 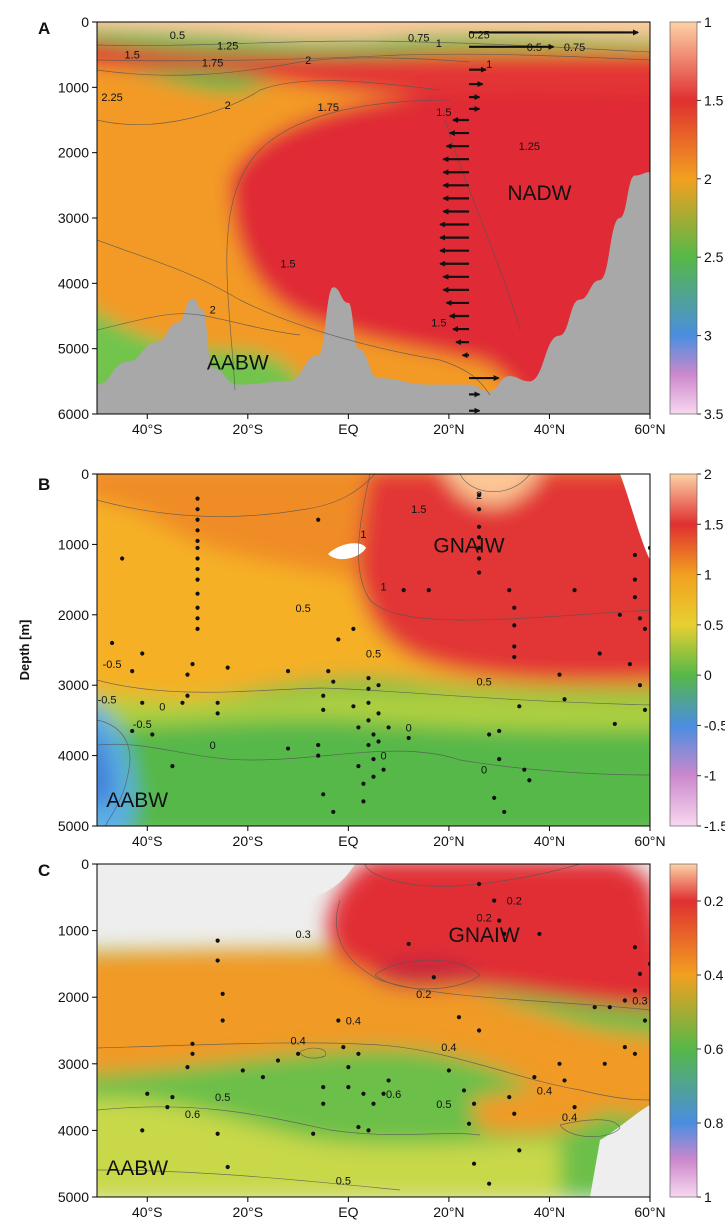 What do you see at coordinates (714, 975) in the screenshot?
I see `panel-c-colorbar-tick-label: 0.4` at bounding box center [714, 975].